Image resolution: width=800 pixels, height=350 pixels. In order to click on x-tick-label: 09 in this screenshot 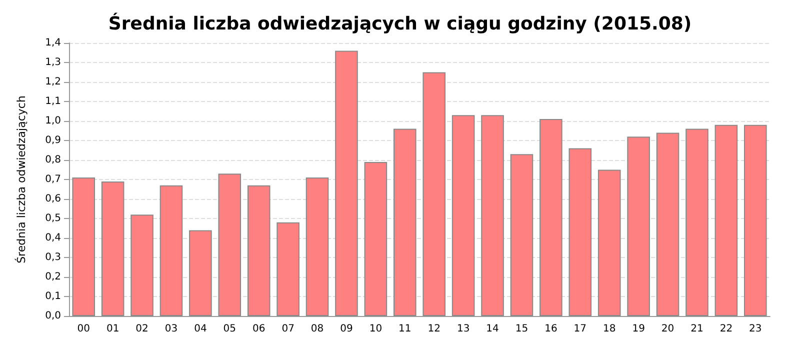, I will do `click(346, 329)`.